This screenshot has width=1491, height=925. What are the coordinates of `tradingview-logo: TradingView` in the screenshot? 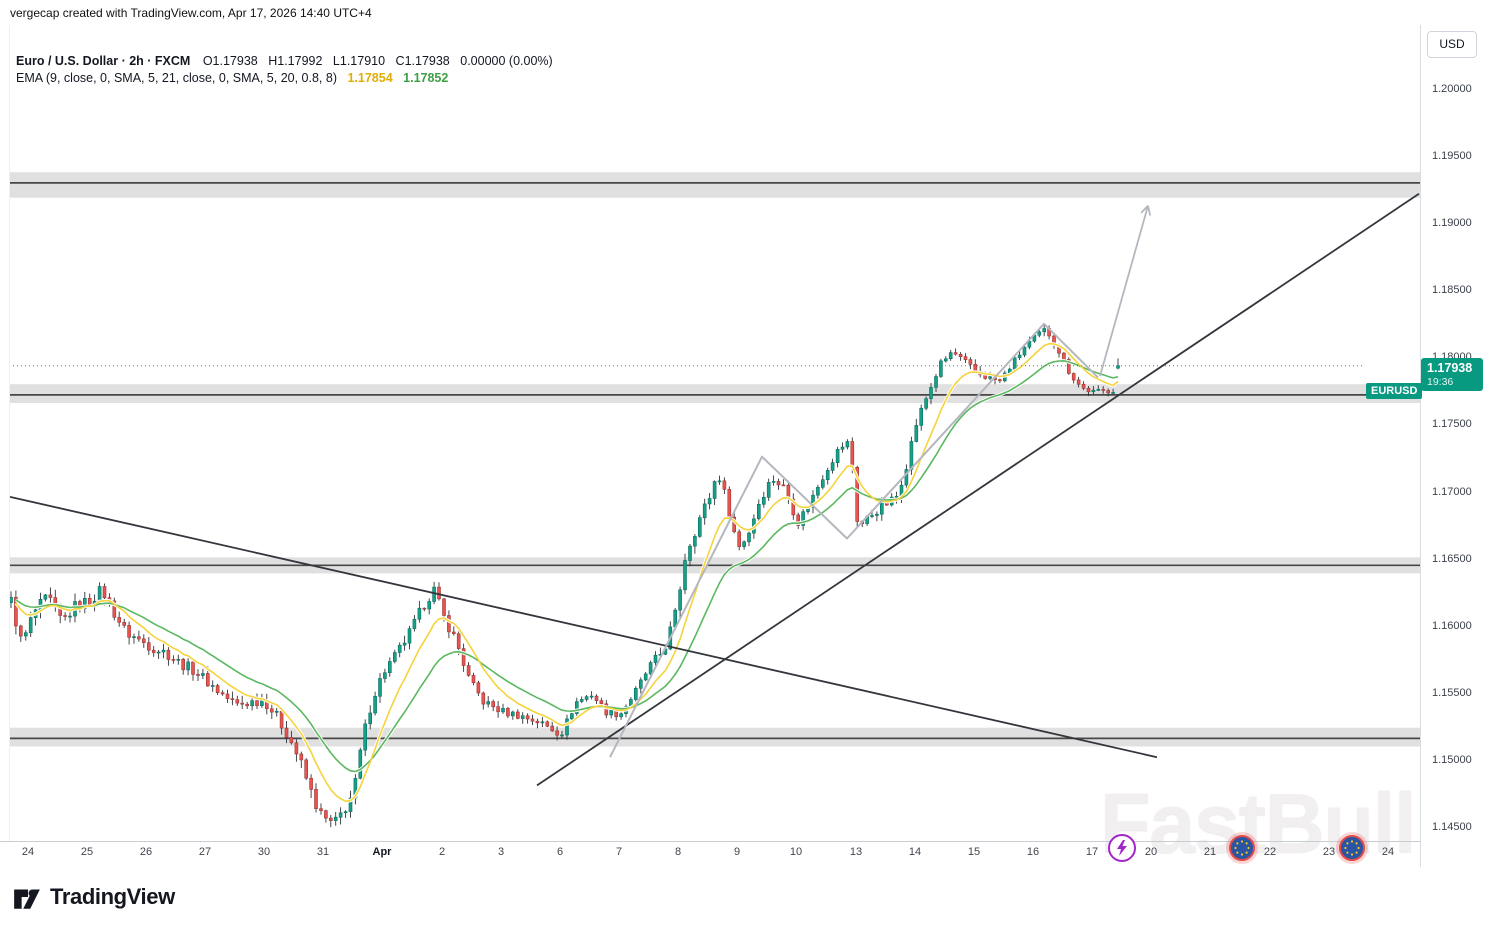 It's located at (93, 897).